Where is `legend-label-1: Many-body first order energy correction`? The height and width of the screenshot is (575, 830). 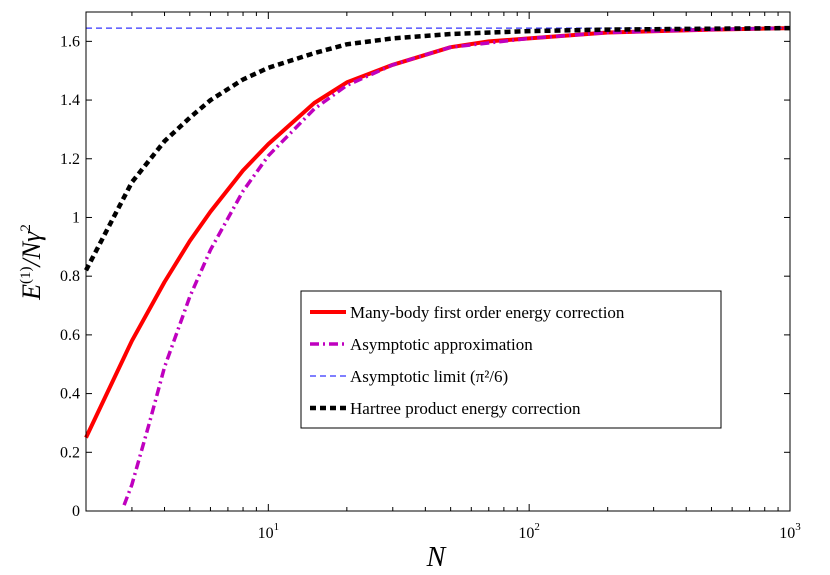 legend-label-1: Many-body first order energy correction is located at coordinates (487, 312).